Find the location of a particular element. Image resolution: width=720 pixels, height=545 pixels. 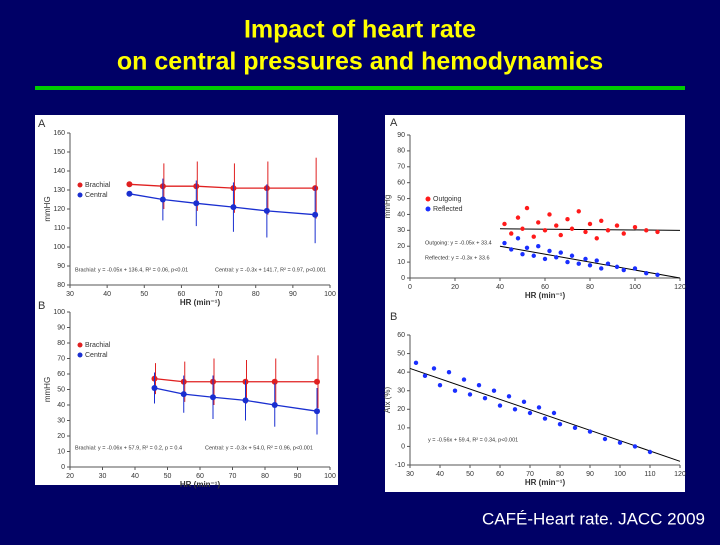

x-tick-label: 0 is located at coordinates (410, 287).